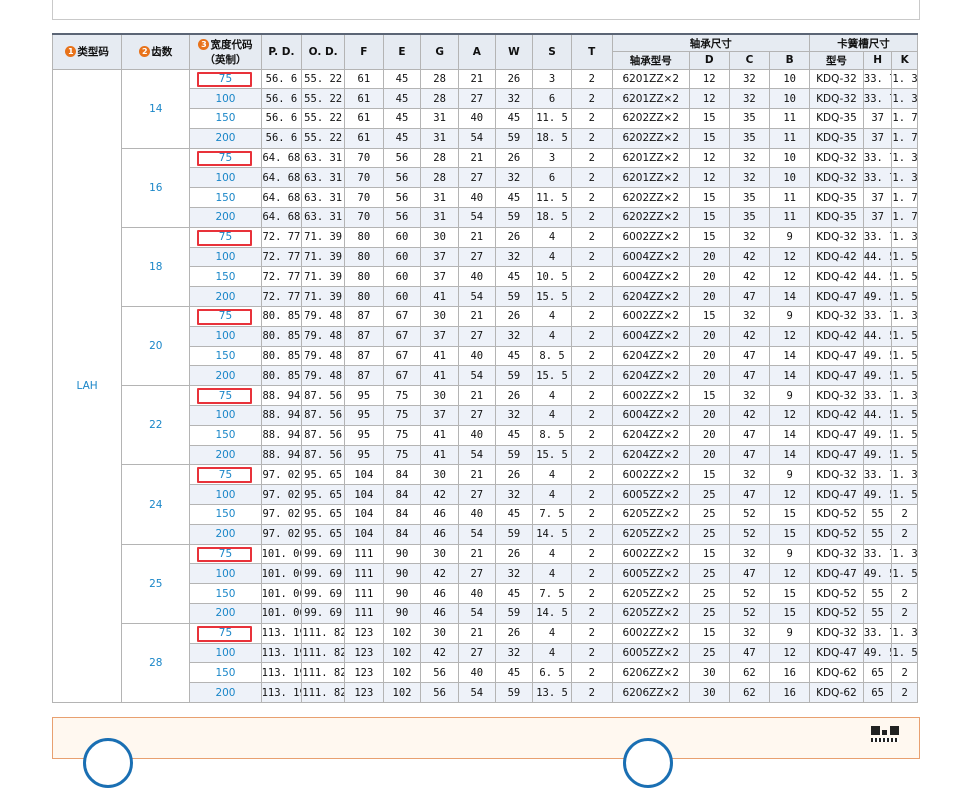 The height and width of the screenshot is (788, 972). Describe the element at coordinates (650, 316) in the screenshot. I see `table-cell: 6002ZZ×2` at that location.